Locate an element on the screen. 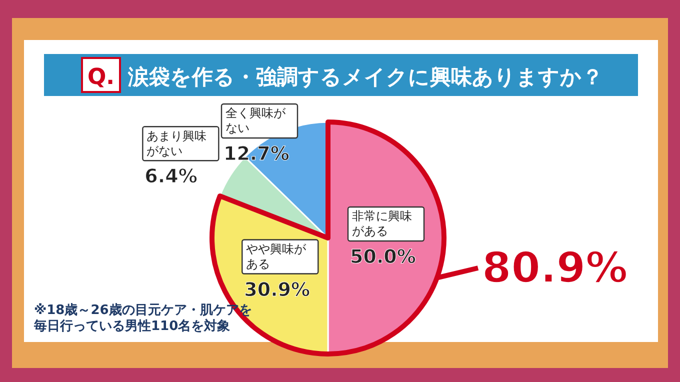 The width and height of the screenshot is (680, 382). slice-label: あまり興味がない is located at coordinates (177, 143).